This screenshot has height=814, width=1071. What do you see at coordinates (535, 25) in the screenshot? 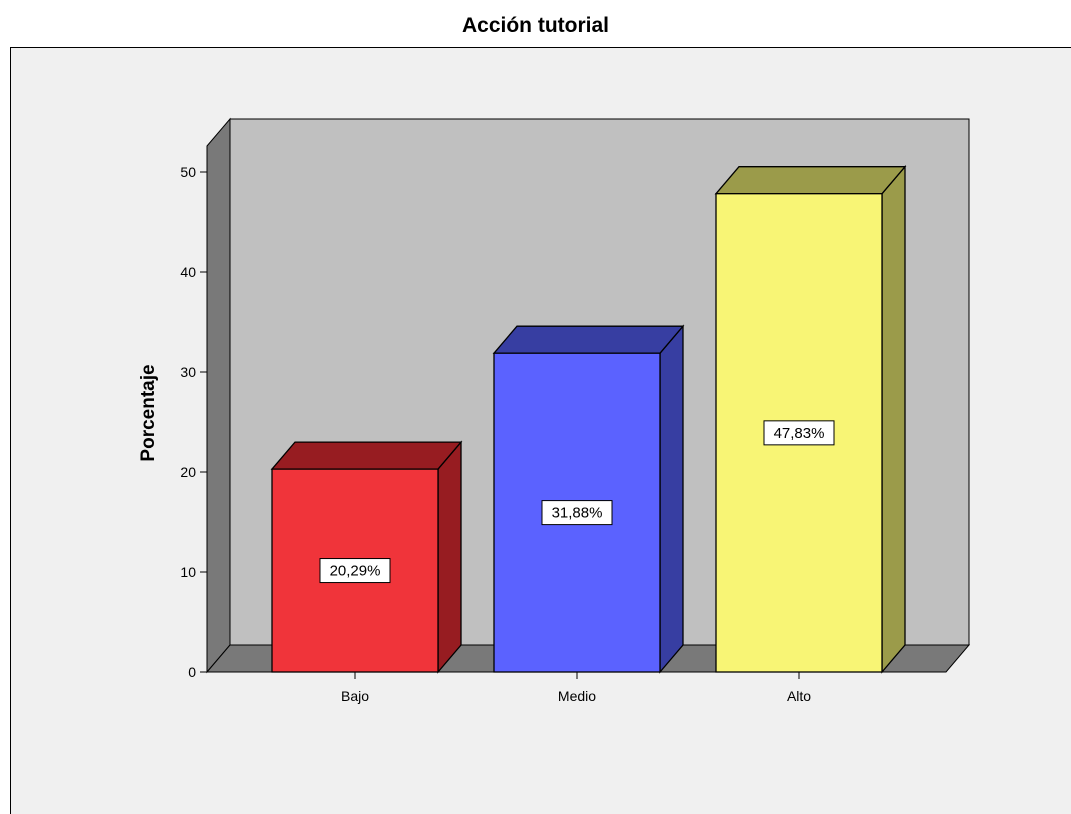
I see `chart-title: Acción tutorial` at bounding box center [535, 25].